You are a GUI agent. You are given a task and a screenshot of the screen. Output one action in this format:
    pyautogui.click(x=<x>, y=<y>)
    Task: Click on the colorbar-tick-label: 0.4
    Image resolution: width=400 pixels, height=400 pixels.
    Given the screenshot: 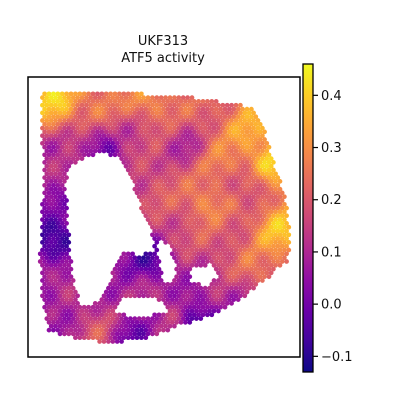 What is the action you would take?
    pyautogui.click(x=331, y=96)
    